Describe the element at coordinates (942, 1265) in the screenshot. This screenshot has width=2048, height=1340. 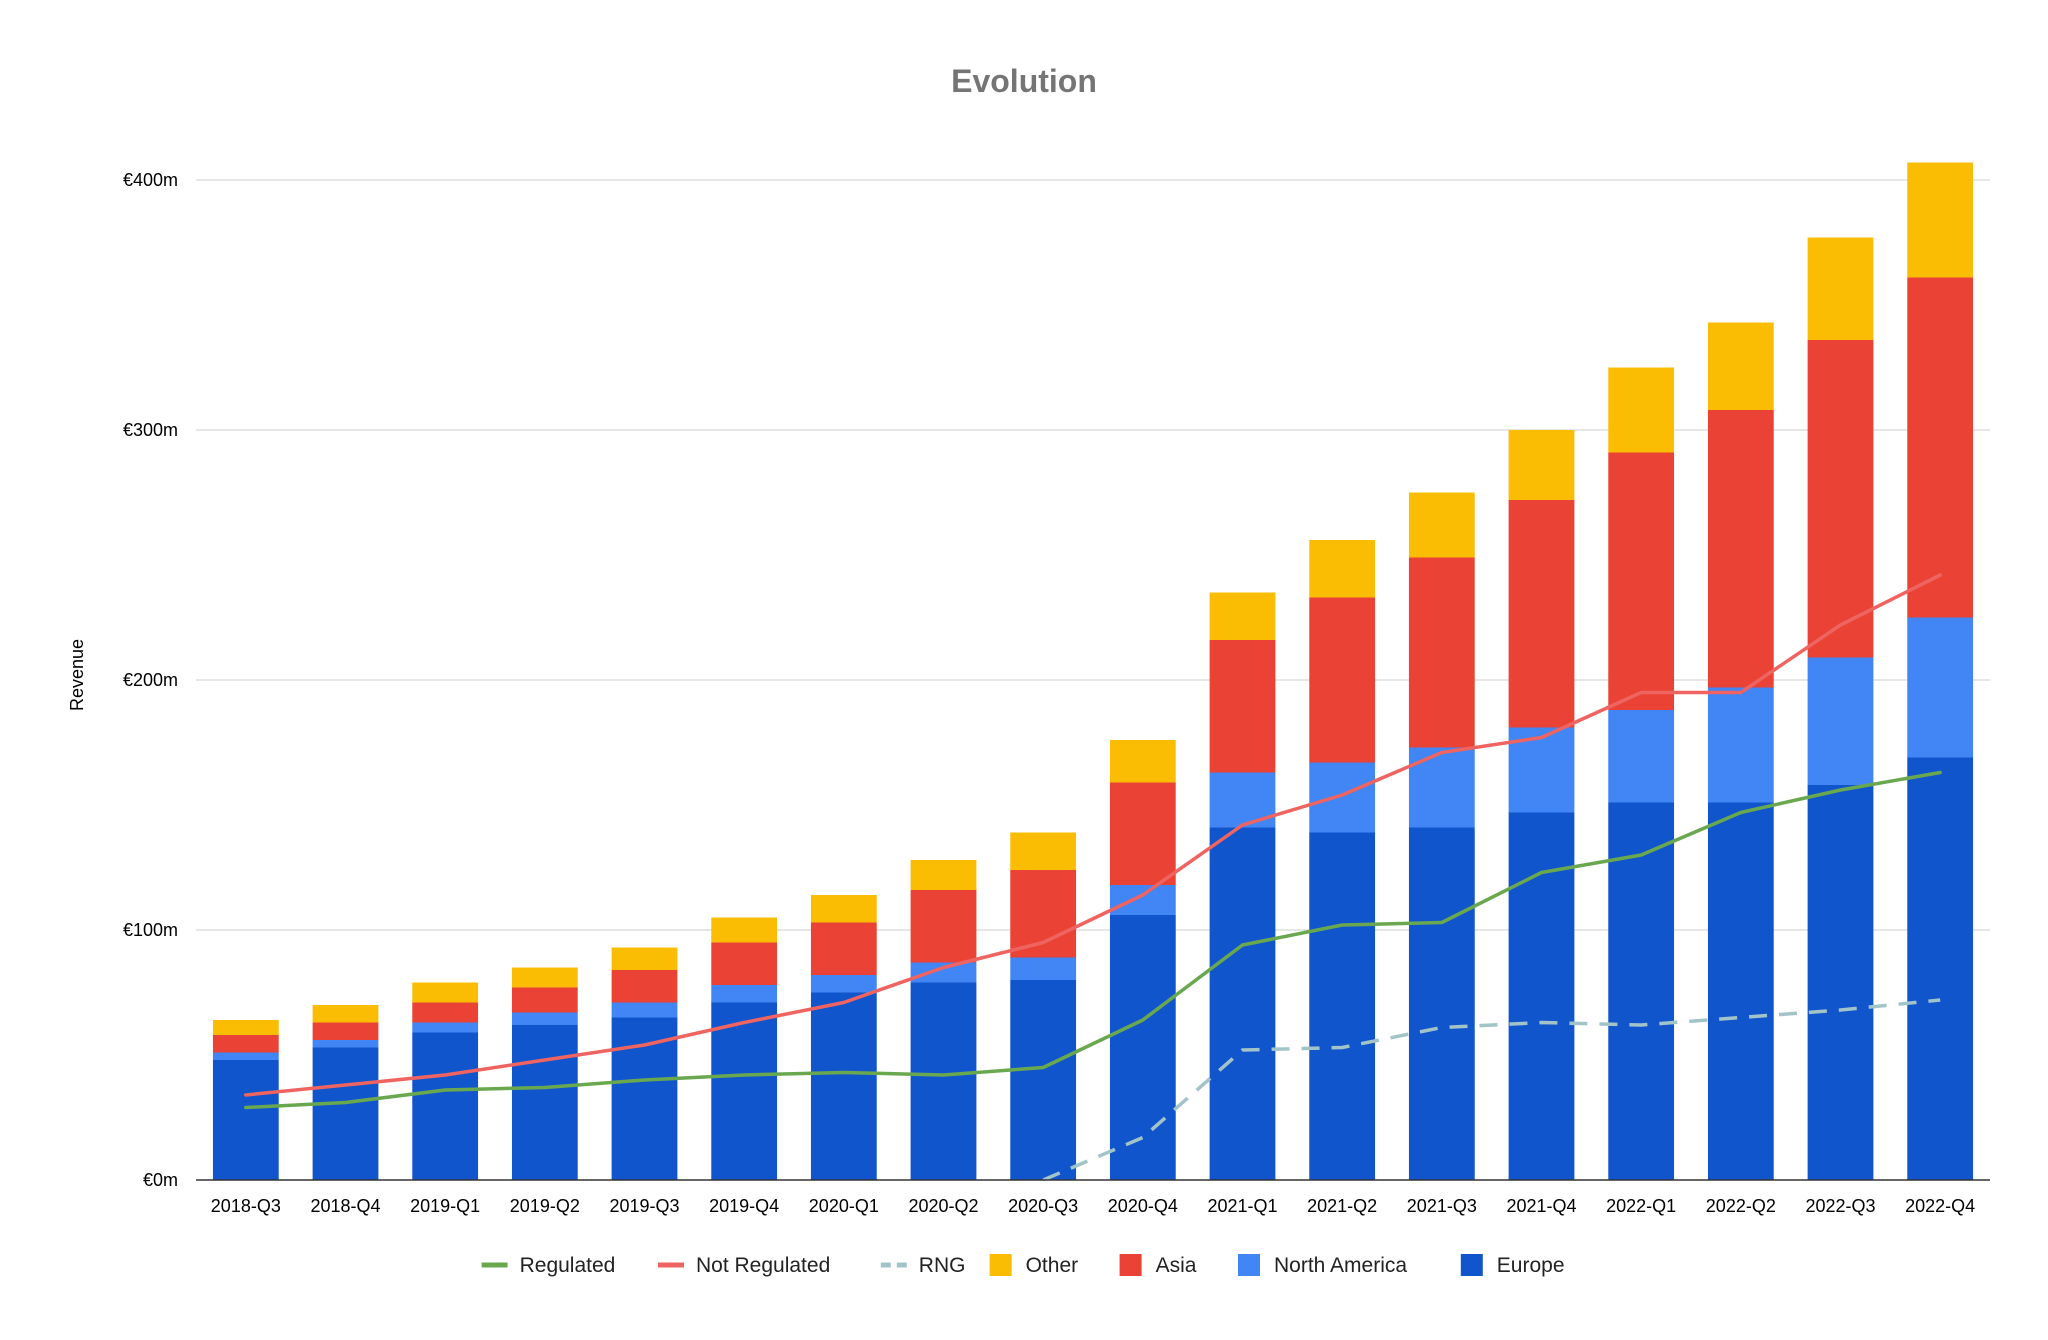
I see `legend-label: RNG` at that location.